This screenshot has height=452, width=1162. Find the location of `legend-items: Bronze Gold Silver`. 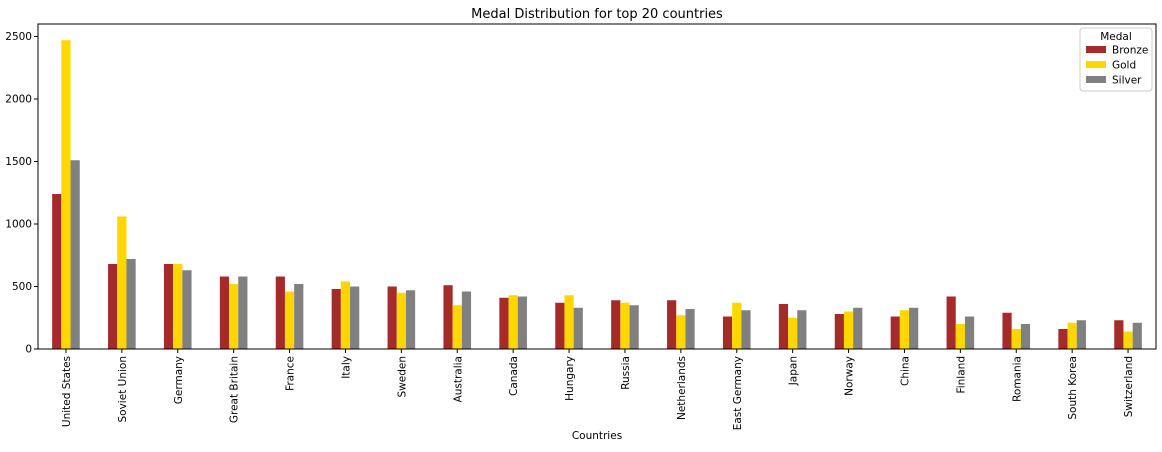

legend-items: Bronze Gold Silver is located at coordinates (1117, 66).